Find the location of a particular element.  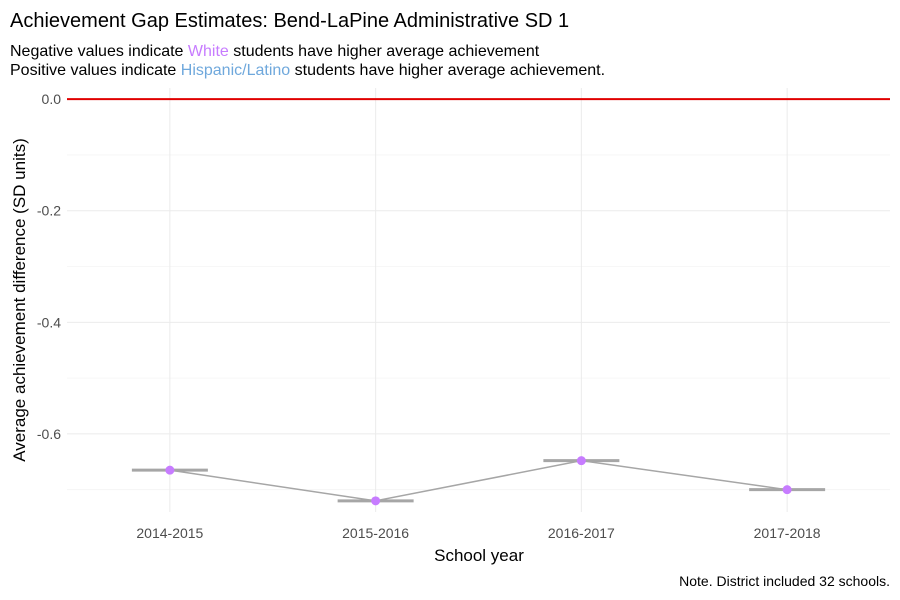

x-tick-label: 2014-2015 is located at coordinates (169, 533).